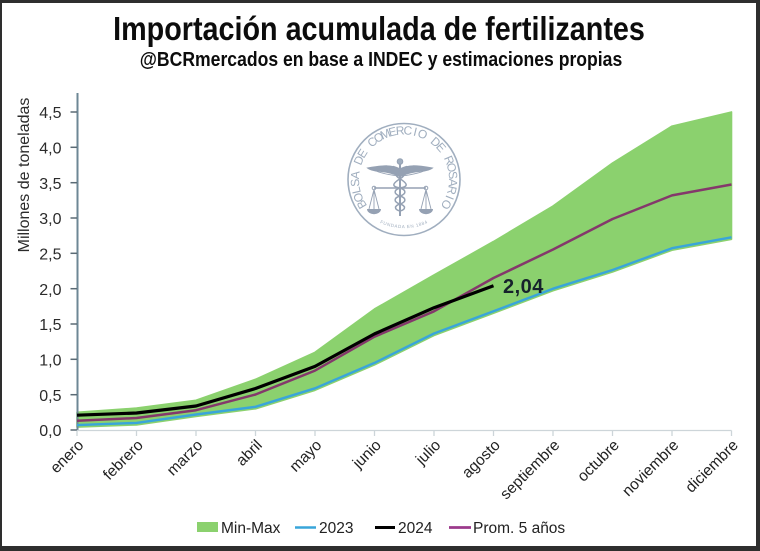 This screenshot has height=551, width=760. What do you see at coordinates (415, 528) in the screenshot?
I see `svg-text: 2024` at bounding box center [415, 528].